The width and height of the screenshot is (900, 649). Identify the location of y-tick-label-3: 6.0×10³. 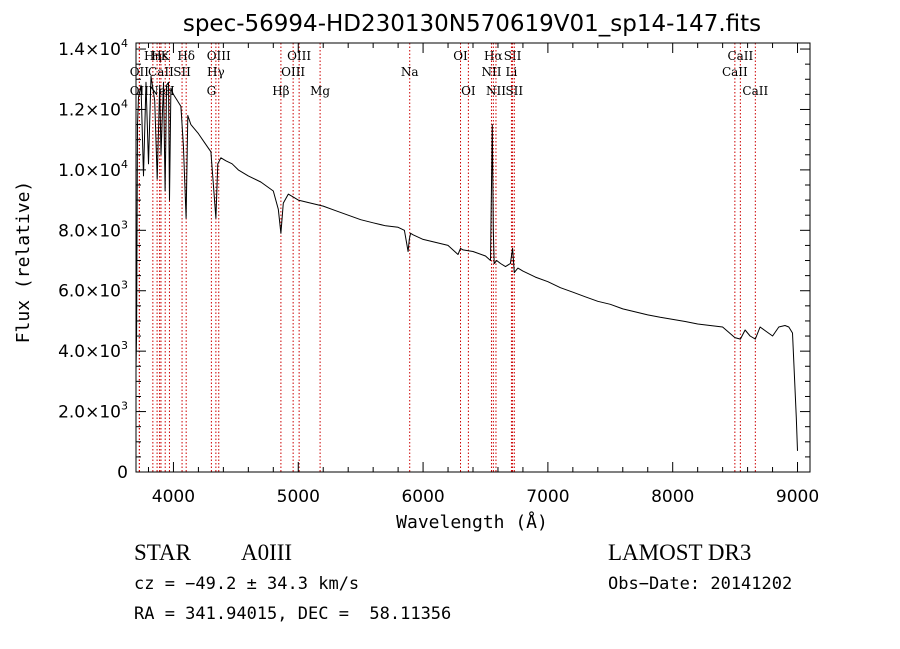
(93, 290).